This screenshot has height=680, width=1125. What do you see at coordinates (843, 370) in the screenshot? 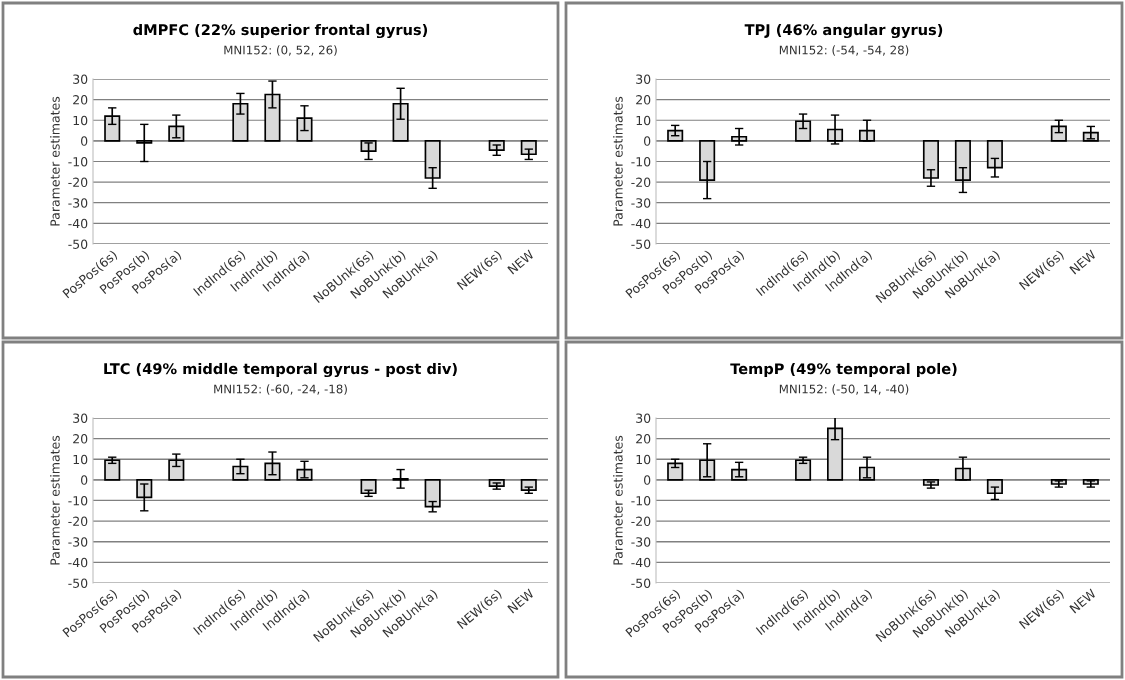
I see `chart-title: TempP (49% temporal pole)` at bounding box center [843, 370].